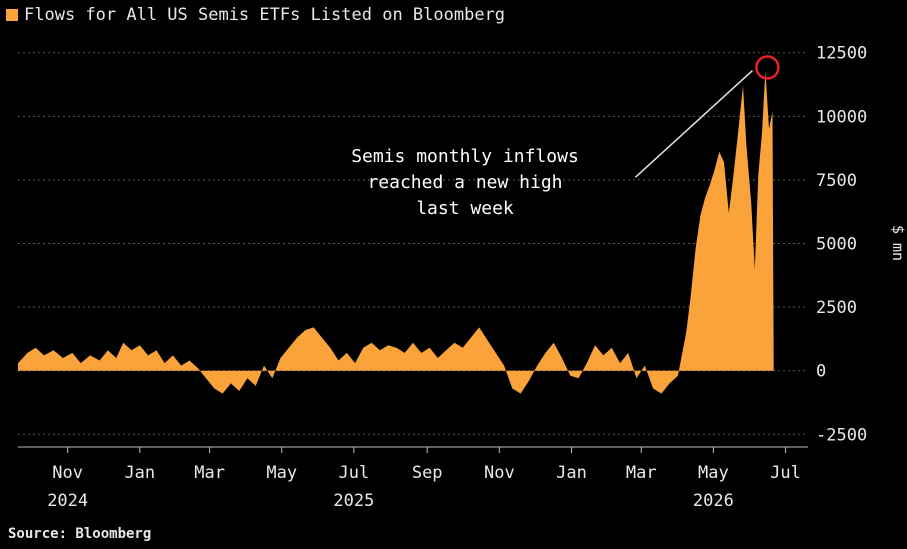  I want to click on y-axis: 12500 10000 7500 5000 2500 0 -2500, so click(841, 245).